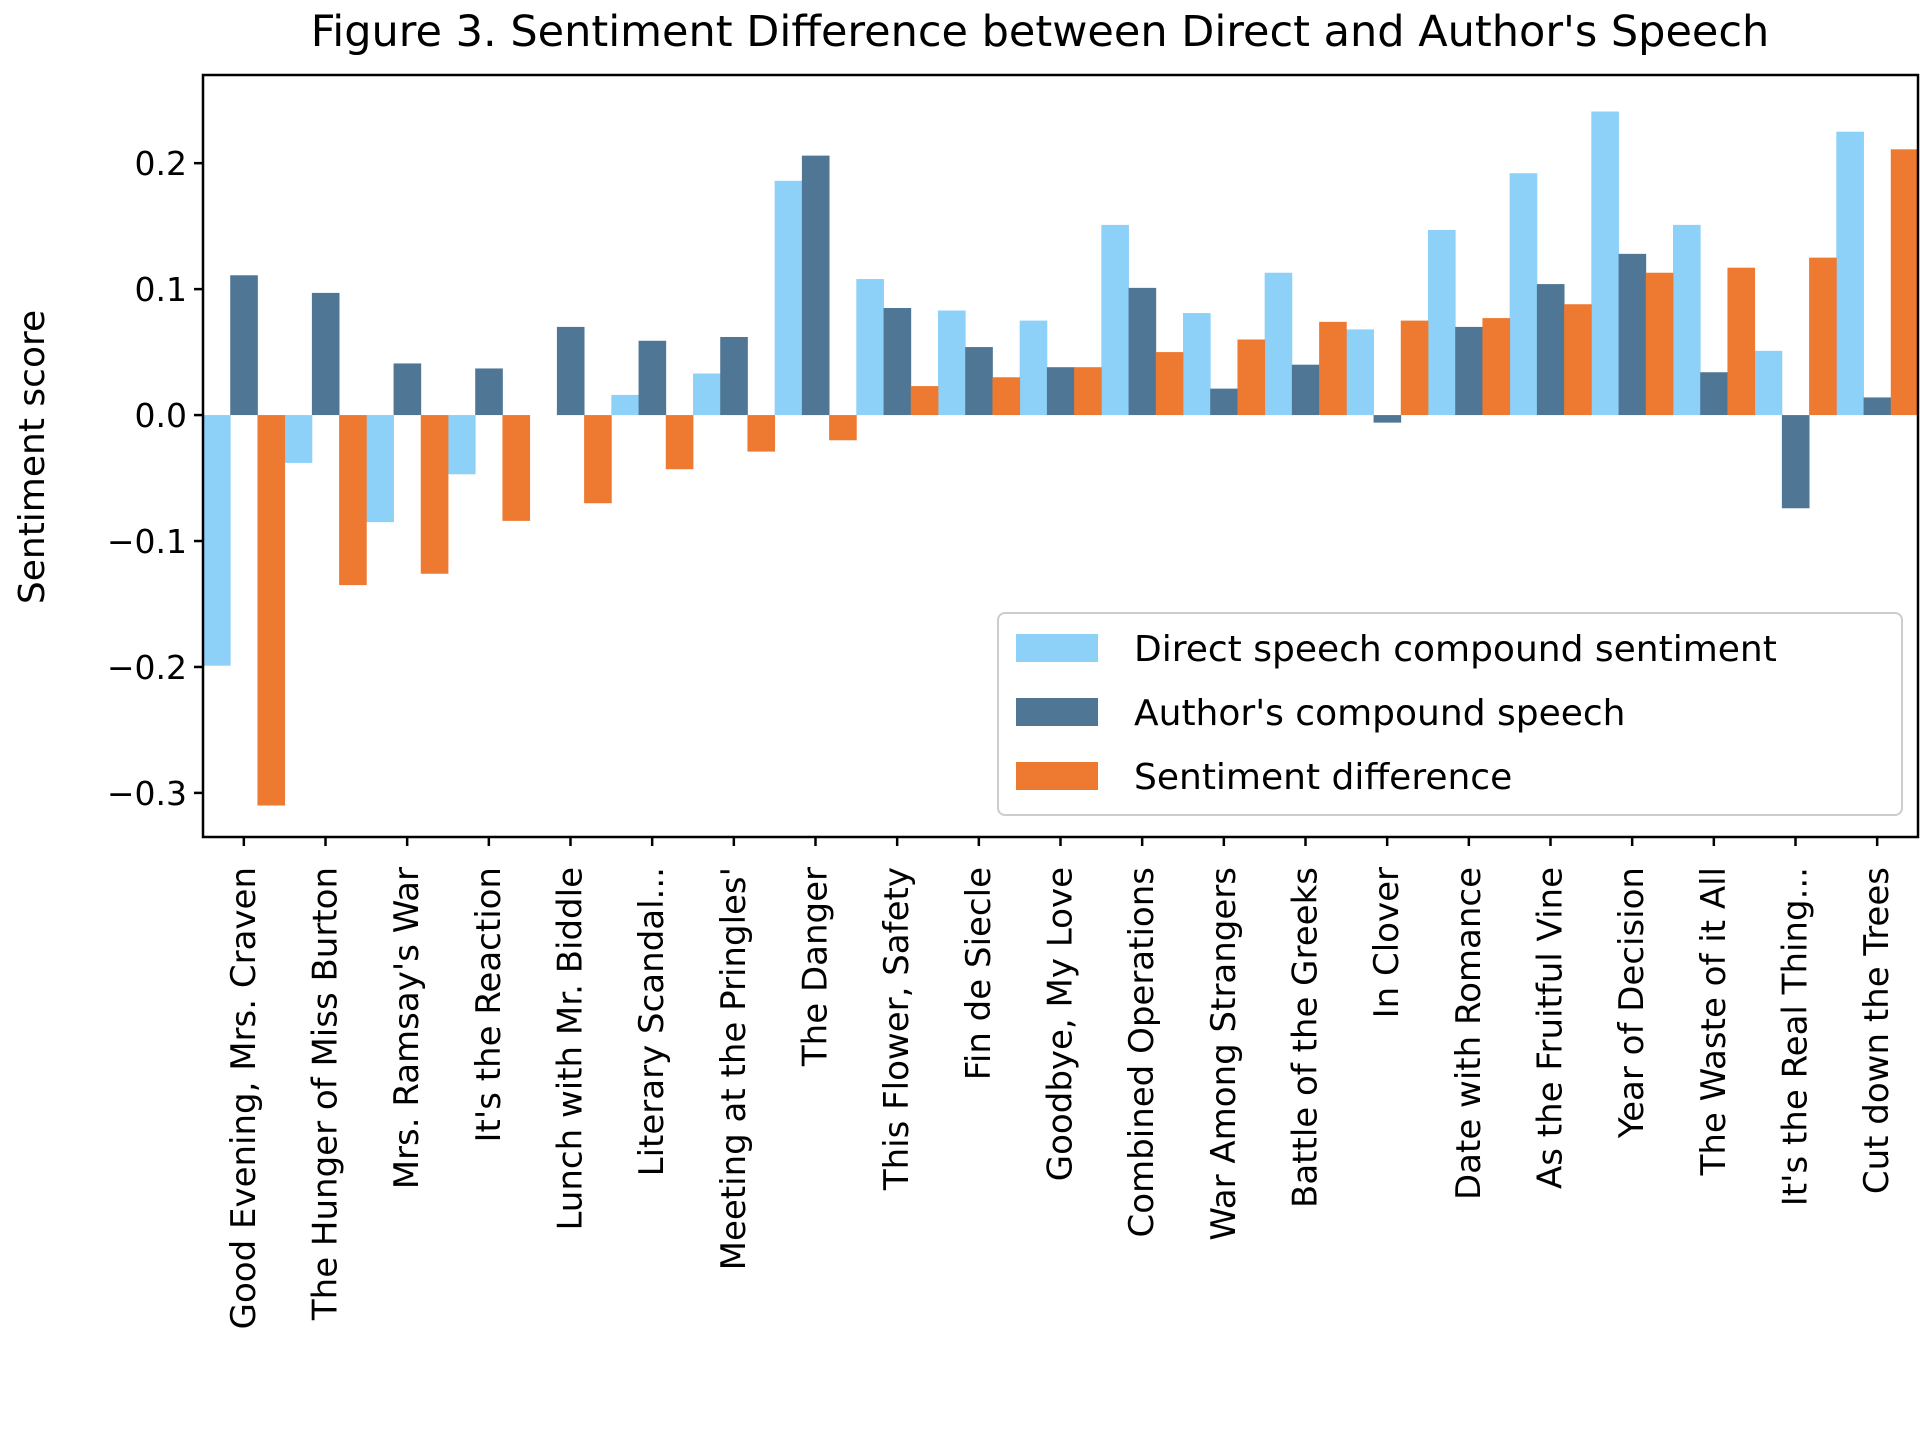 This screenshot has width=1920, height=1444. Describe the element at coordinates (1142, 1052) in the screenshot. I see `x-tick-label: Combined Operations` at that location.